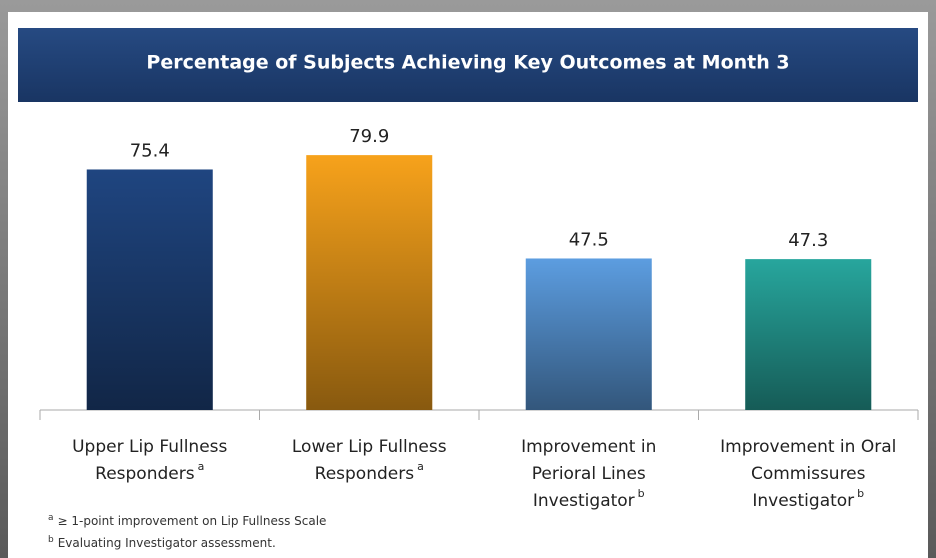 The width and height of the screenshot is (936, 558). What do you see at coordinates (369, 136) in the screenshot?
I see `value-label: 79.9` at bounding box center [369, 136].